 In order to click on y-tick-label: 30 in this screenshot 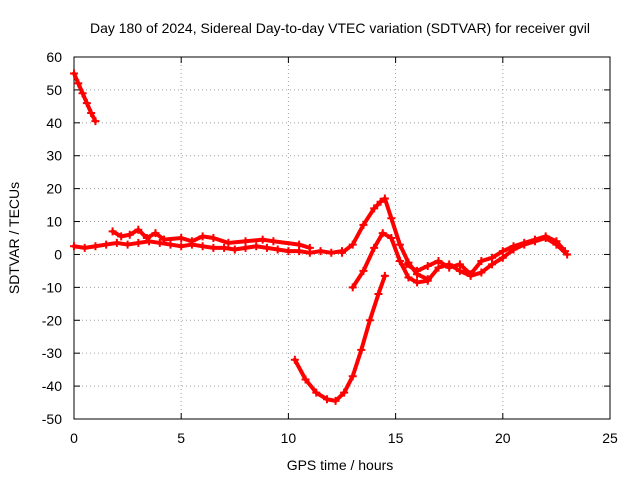, I will do `click(54, 156)`.